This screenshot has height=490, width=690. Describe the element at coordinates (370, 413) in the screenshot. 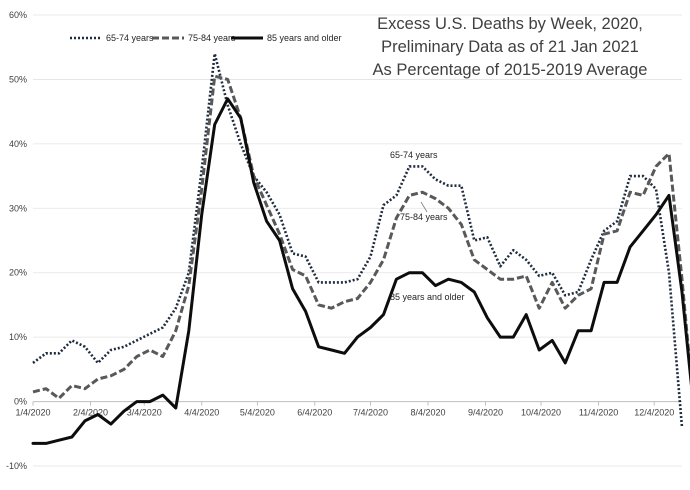

I see `x-tick-label: 7/4/2020` at that location.